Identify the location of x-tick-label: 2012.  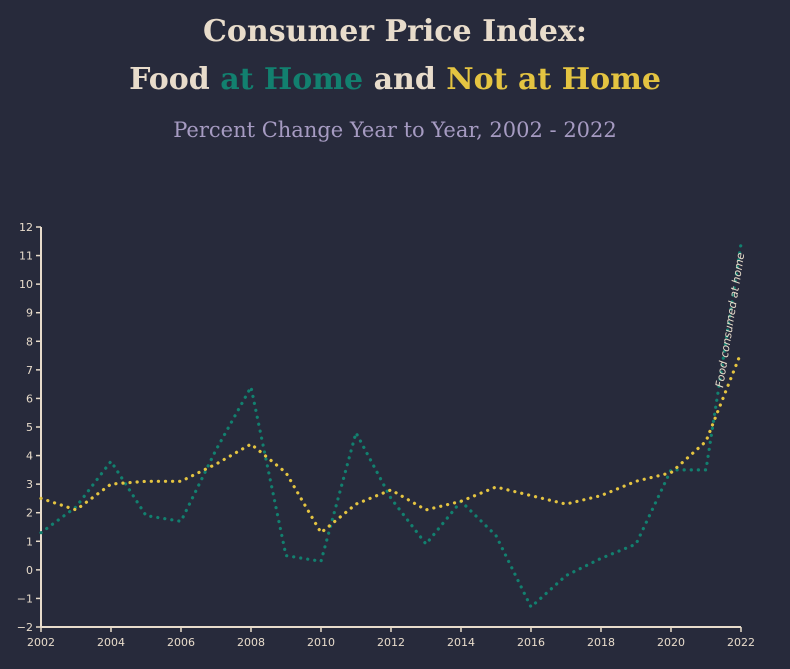
(391, 642).